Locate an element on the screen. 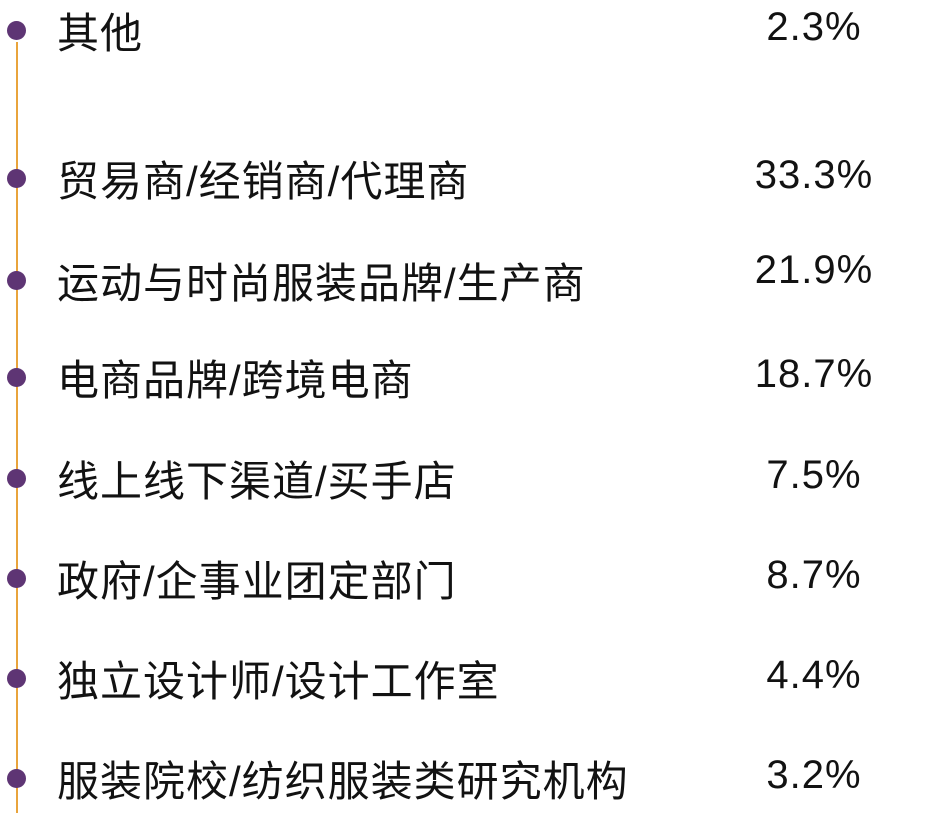 The height and width of the screenshot is (839, 930). percentage-value: 8.7% is located at coordinates (814, 574).